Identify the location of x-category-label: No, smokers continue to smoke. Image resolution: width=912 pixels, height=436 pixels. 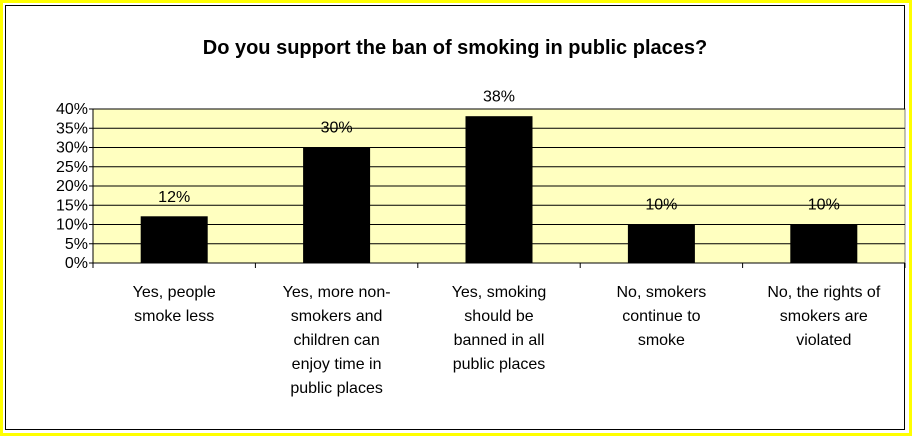
(662, 316).